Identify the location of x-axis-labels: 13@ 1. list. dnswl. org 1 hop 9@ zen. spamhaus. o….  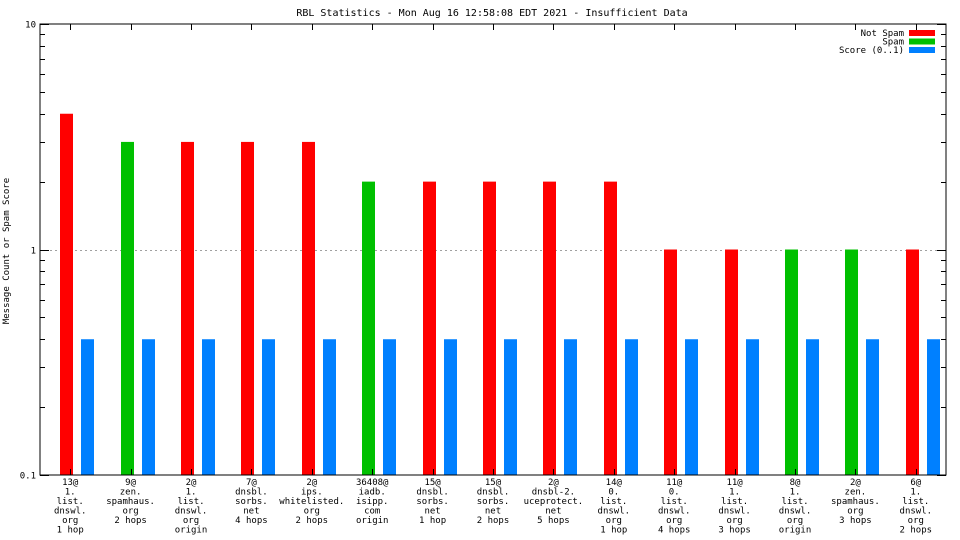
(493, 507).